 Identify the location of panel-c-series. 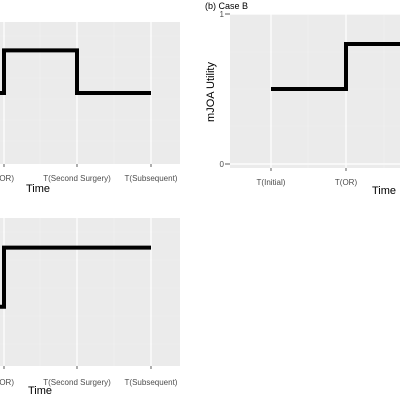
(75, 277).